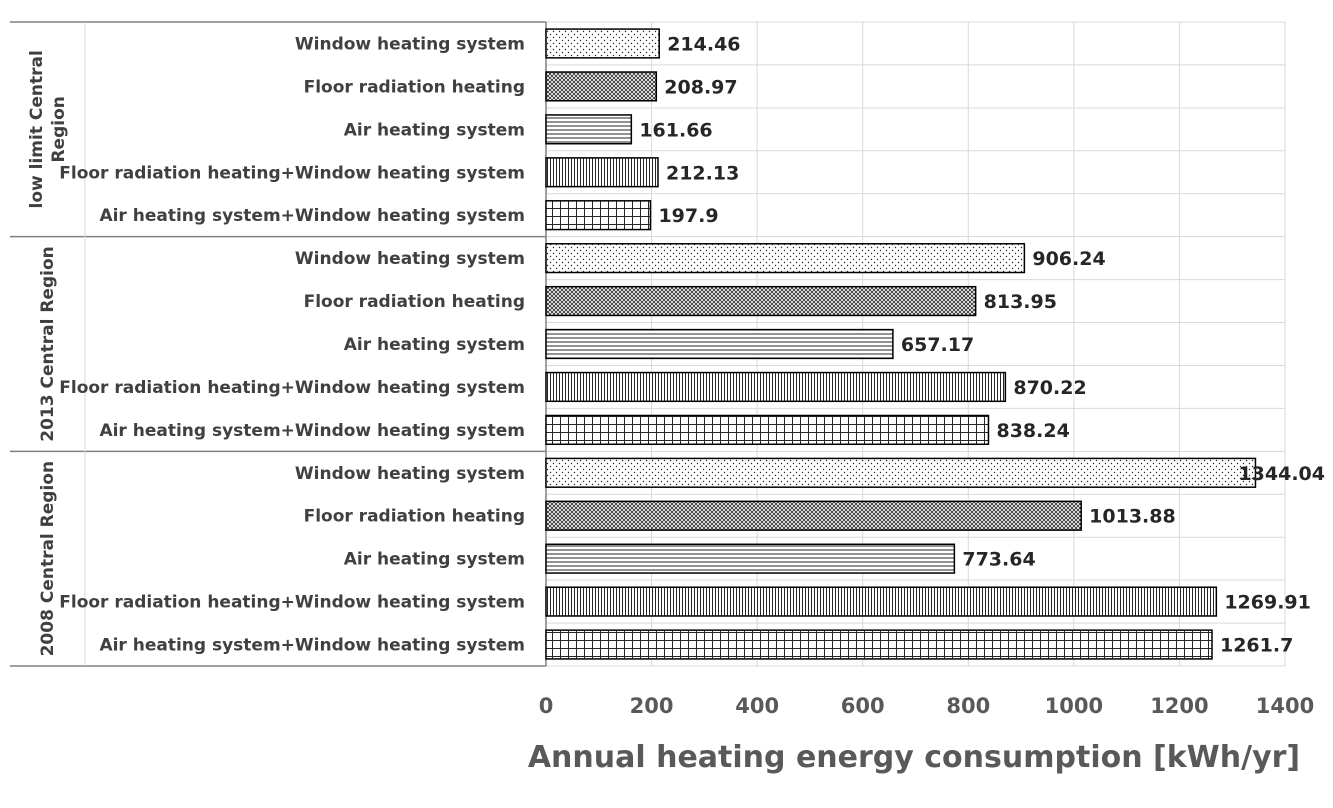 This screenshot has width=1333, height=808. I want to click on data-label: 214.46, so click(703, 44).